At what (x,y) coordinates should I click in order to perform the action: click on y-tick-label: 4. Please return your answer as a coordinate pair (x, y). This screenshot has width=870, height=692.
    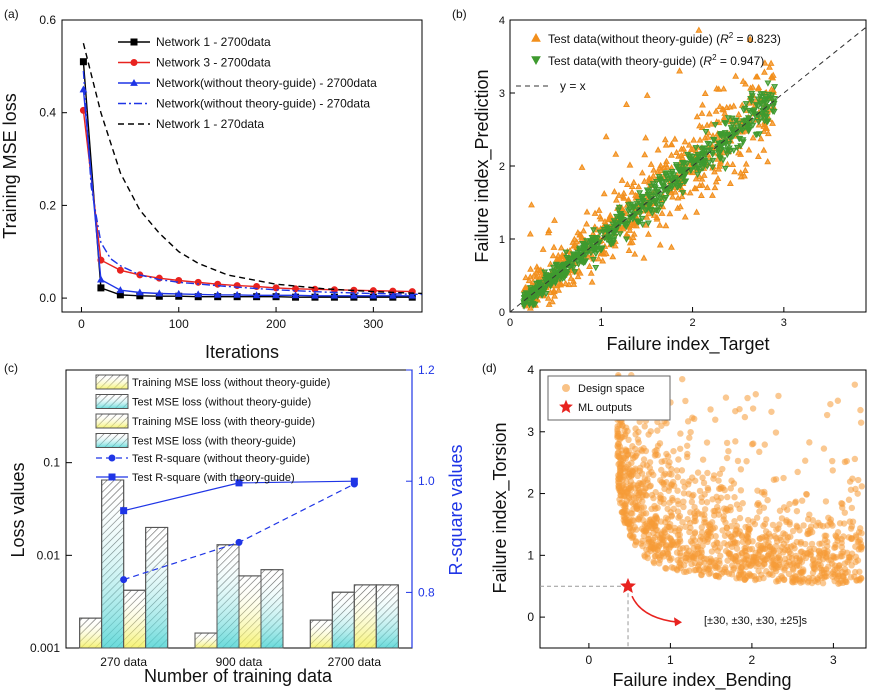
    Looking at the image, I should click on (530, 370).